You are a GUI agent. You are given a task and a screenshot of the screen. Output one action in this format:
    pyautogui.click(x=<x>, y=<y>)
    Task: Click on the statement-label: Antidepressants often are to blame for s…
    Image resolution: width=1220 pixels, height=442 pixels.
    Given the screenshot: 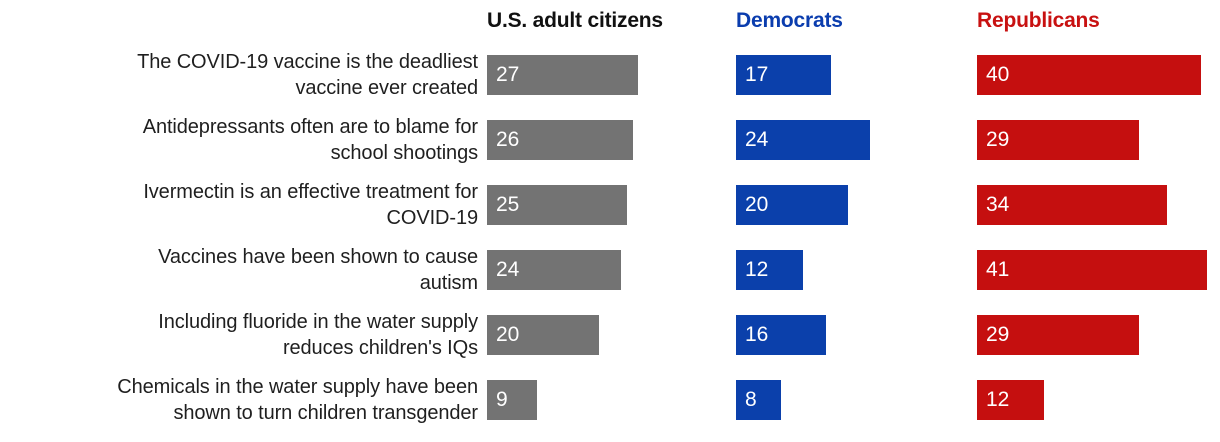 What is the action you would take?
    pyautogui.click(x=310, y=140)
    